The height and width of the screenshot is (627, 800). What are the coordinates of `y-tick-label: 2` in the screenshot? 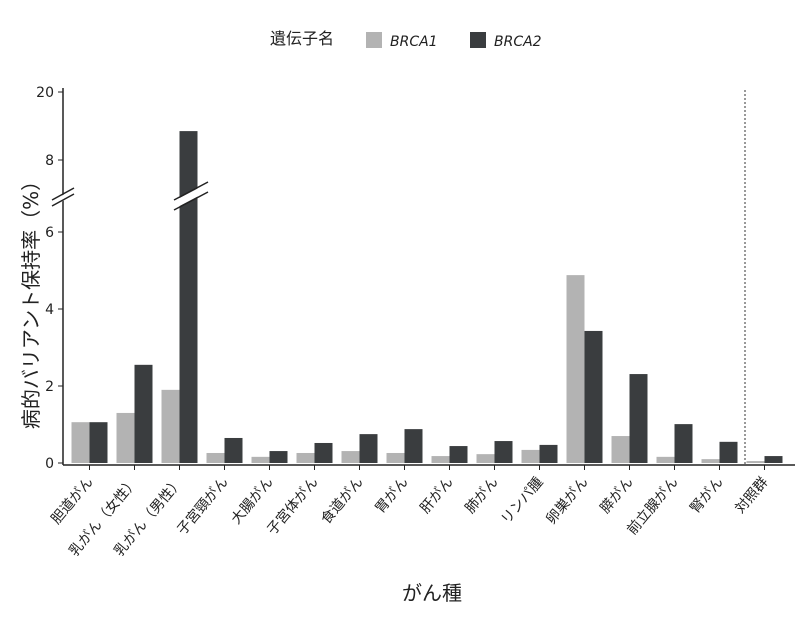 It's located at (49, 387).